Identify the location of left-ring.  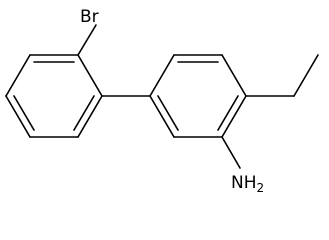
(54, 96).